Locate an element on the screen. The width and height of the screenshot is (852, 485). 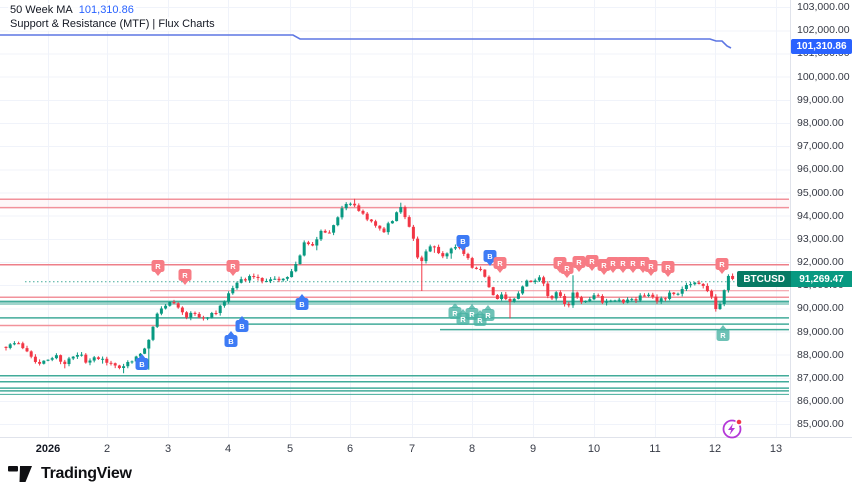
price-axis-label: 98,000.00 is located at coordinates (820, 123).